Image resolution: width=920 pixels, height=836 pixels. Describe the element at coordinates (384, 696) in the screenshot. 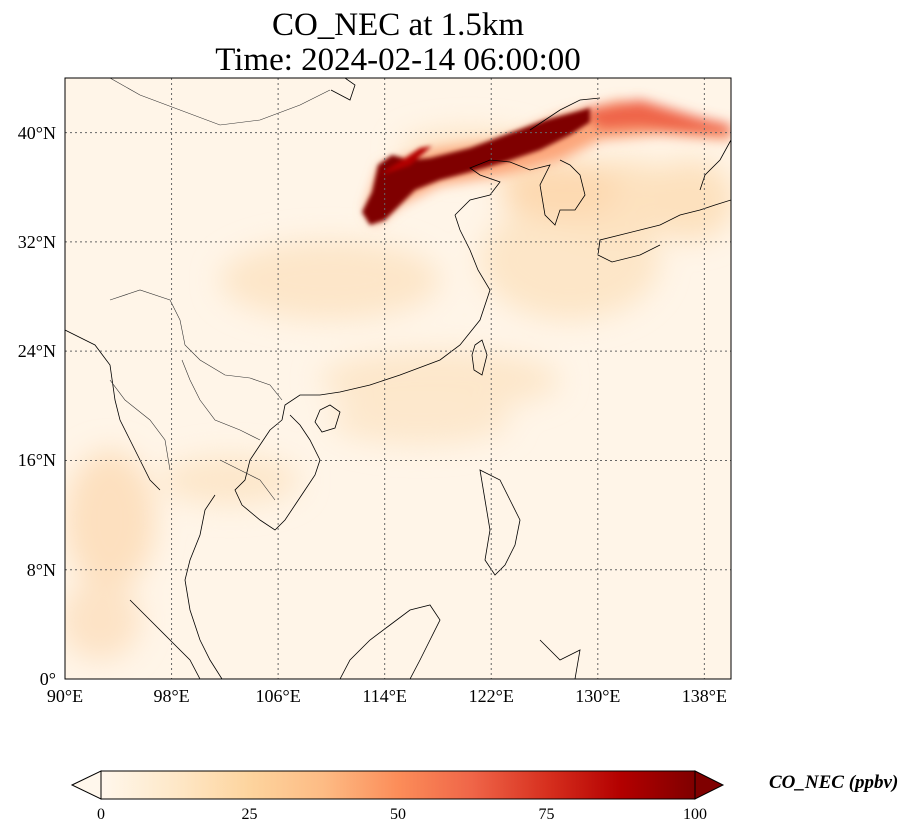

I see `x-tick-label: 114°E` at that location.